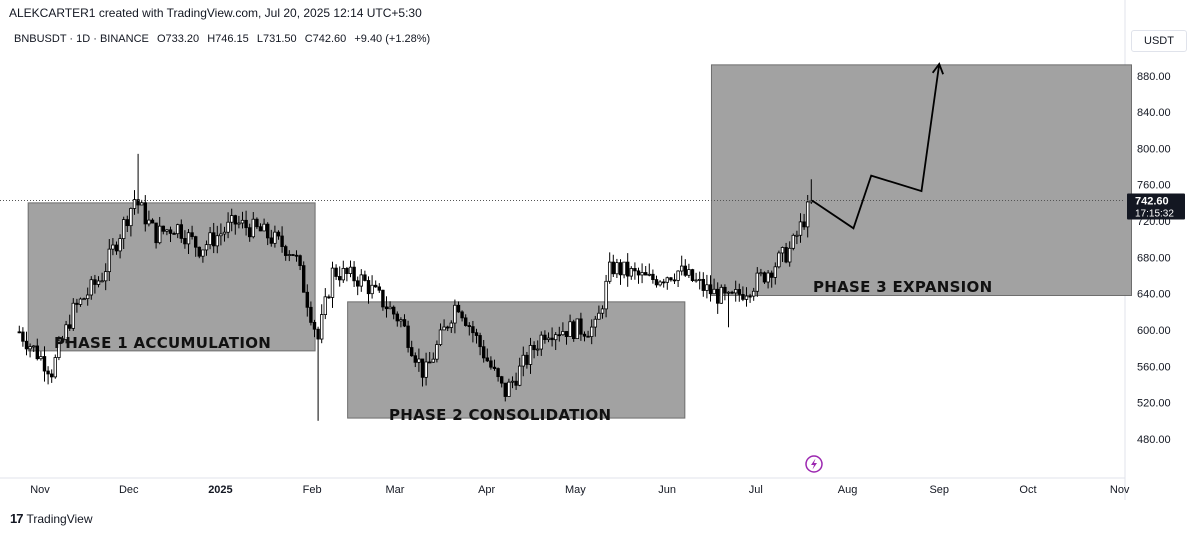  Describe the element at coordinates (1156, 206) in the screenshot. I see `last-price-marker: 742.60 17:15:32` at that location.